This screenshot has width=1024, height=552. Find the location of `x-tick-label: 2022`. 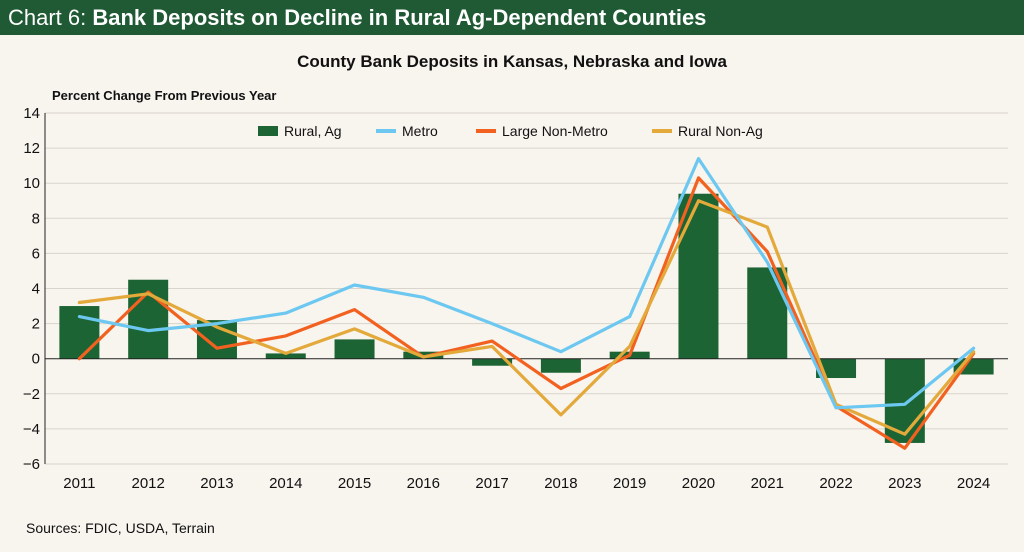

x-tick-label: 2022 is located at coordinates (835, 483).